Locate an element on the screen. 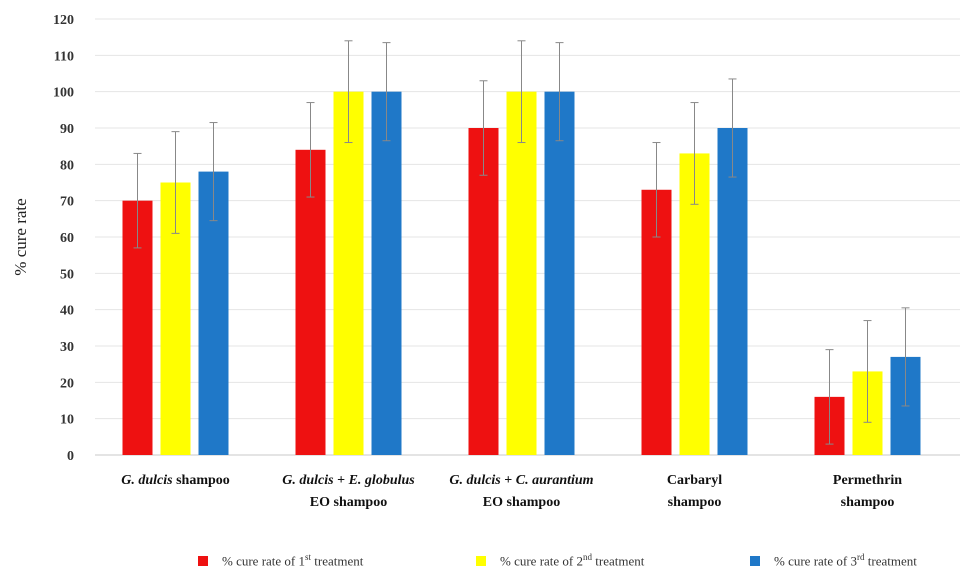  category-label: G. dulcis shampoo is located at coordinates (175, 480).